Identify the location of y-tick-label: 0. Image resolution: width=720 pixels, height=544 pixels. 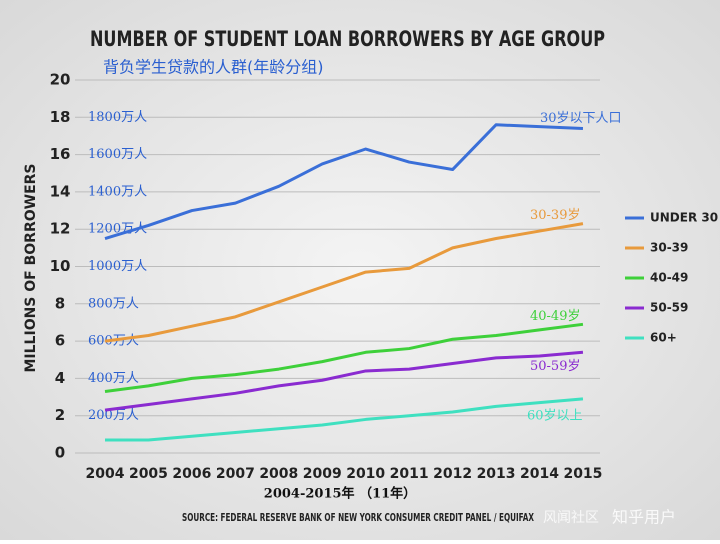
(60, 453).